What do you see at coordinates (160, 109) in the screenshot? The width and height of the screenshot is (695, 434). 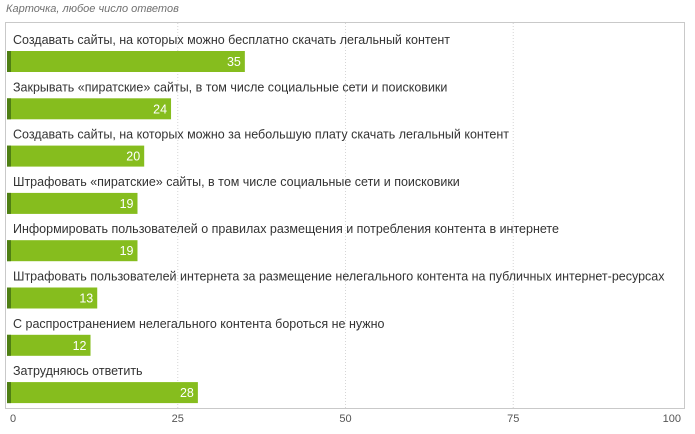 I see `data-label: 24` at bounding box center [160, 109].